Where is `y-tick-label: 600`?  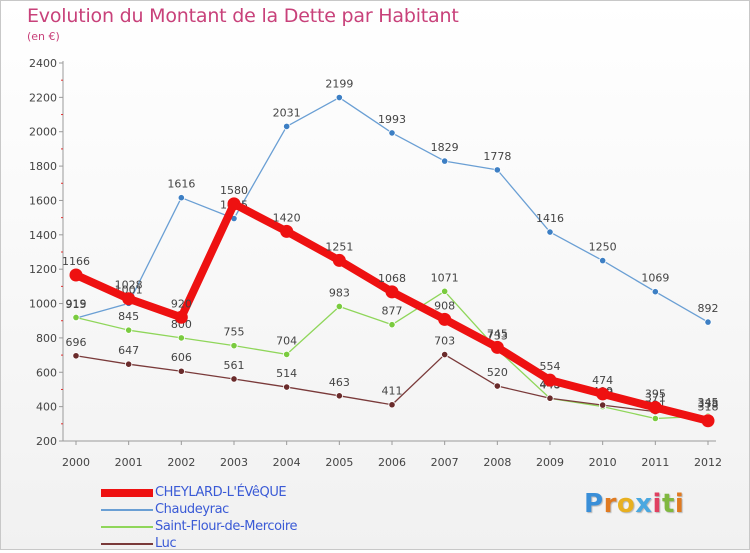 y-tick-label: 600 is located at coordinates (46, 372).